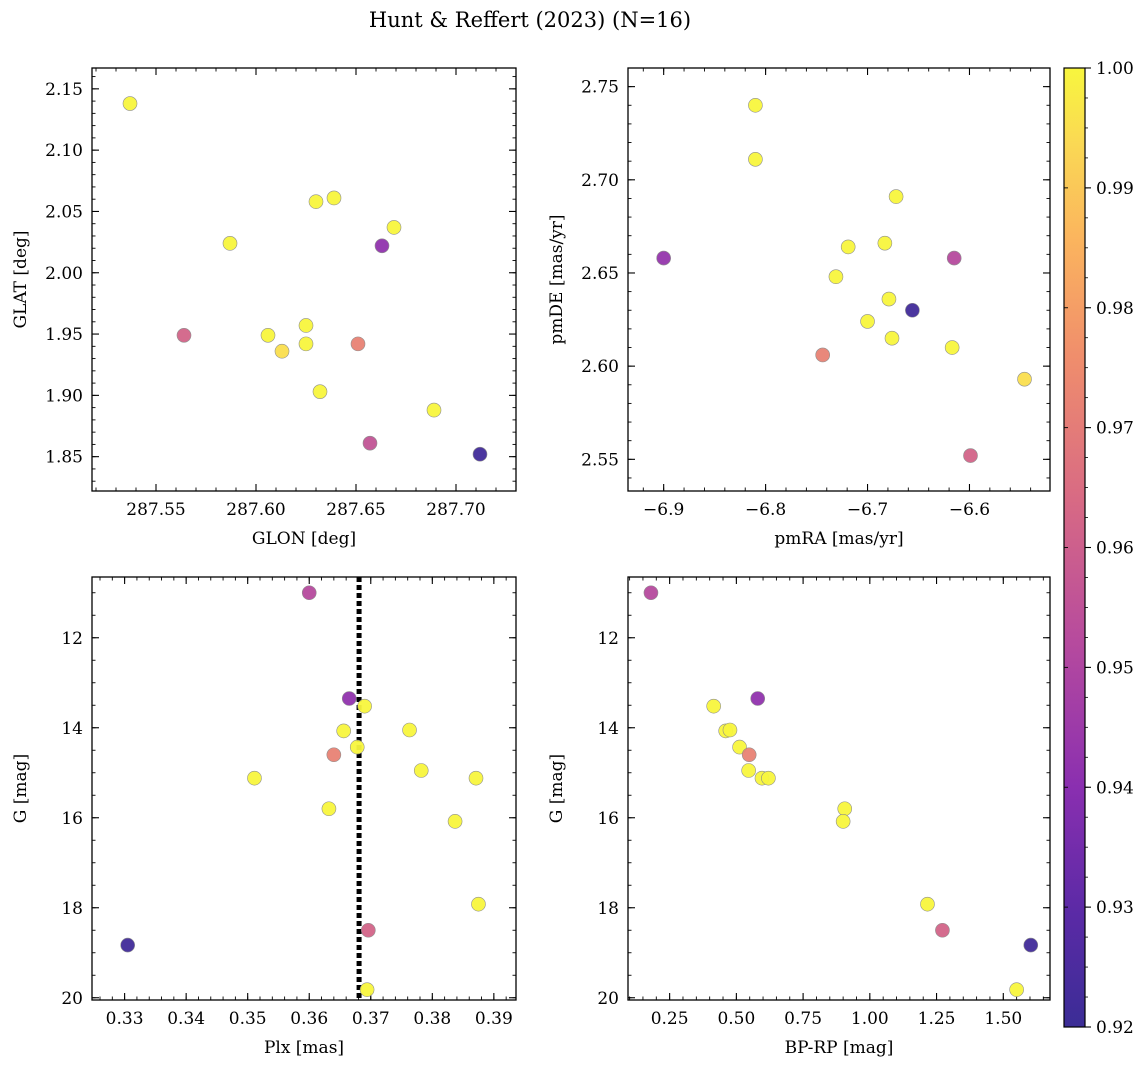 Image resolution: width=1148 pixels, height=1067 pixels. I want to click on y-axis-label-plx-g: G [mag], so click(21, 788).